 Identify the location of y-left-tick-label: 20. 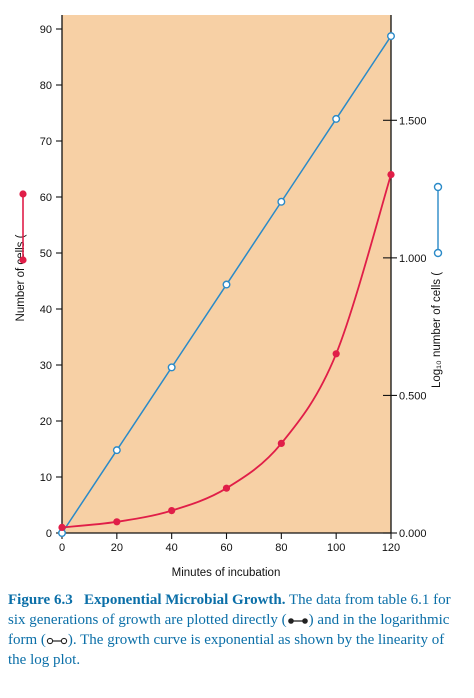
(46, 422).